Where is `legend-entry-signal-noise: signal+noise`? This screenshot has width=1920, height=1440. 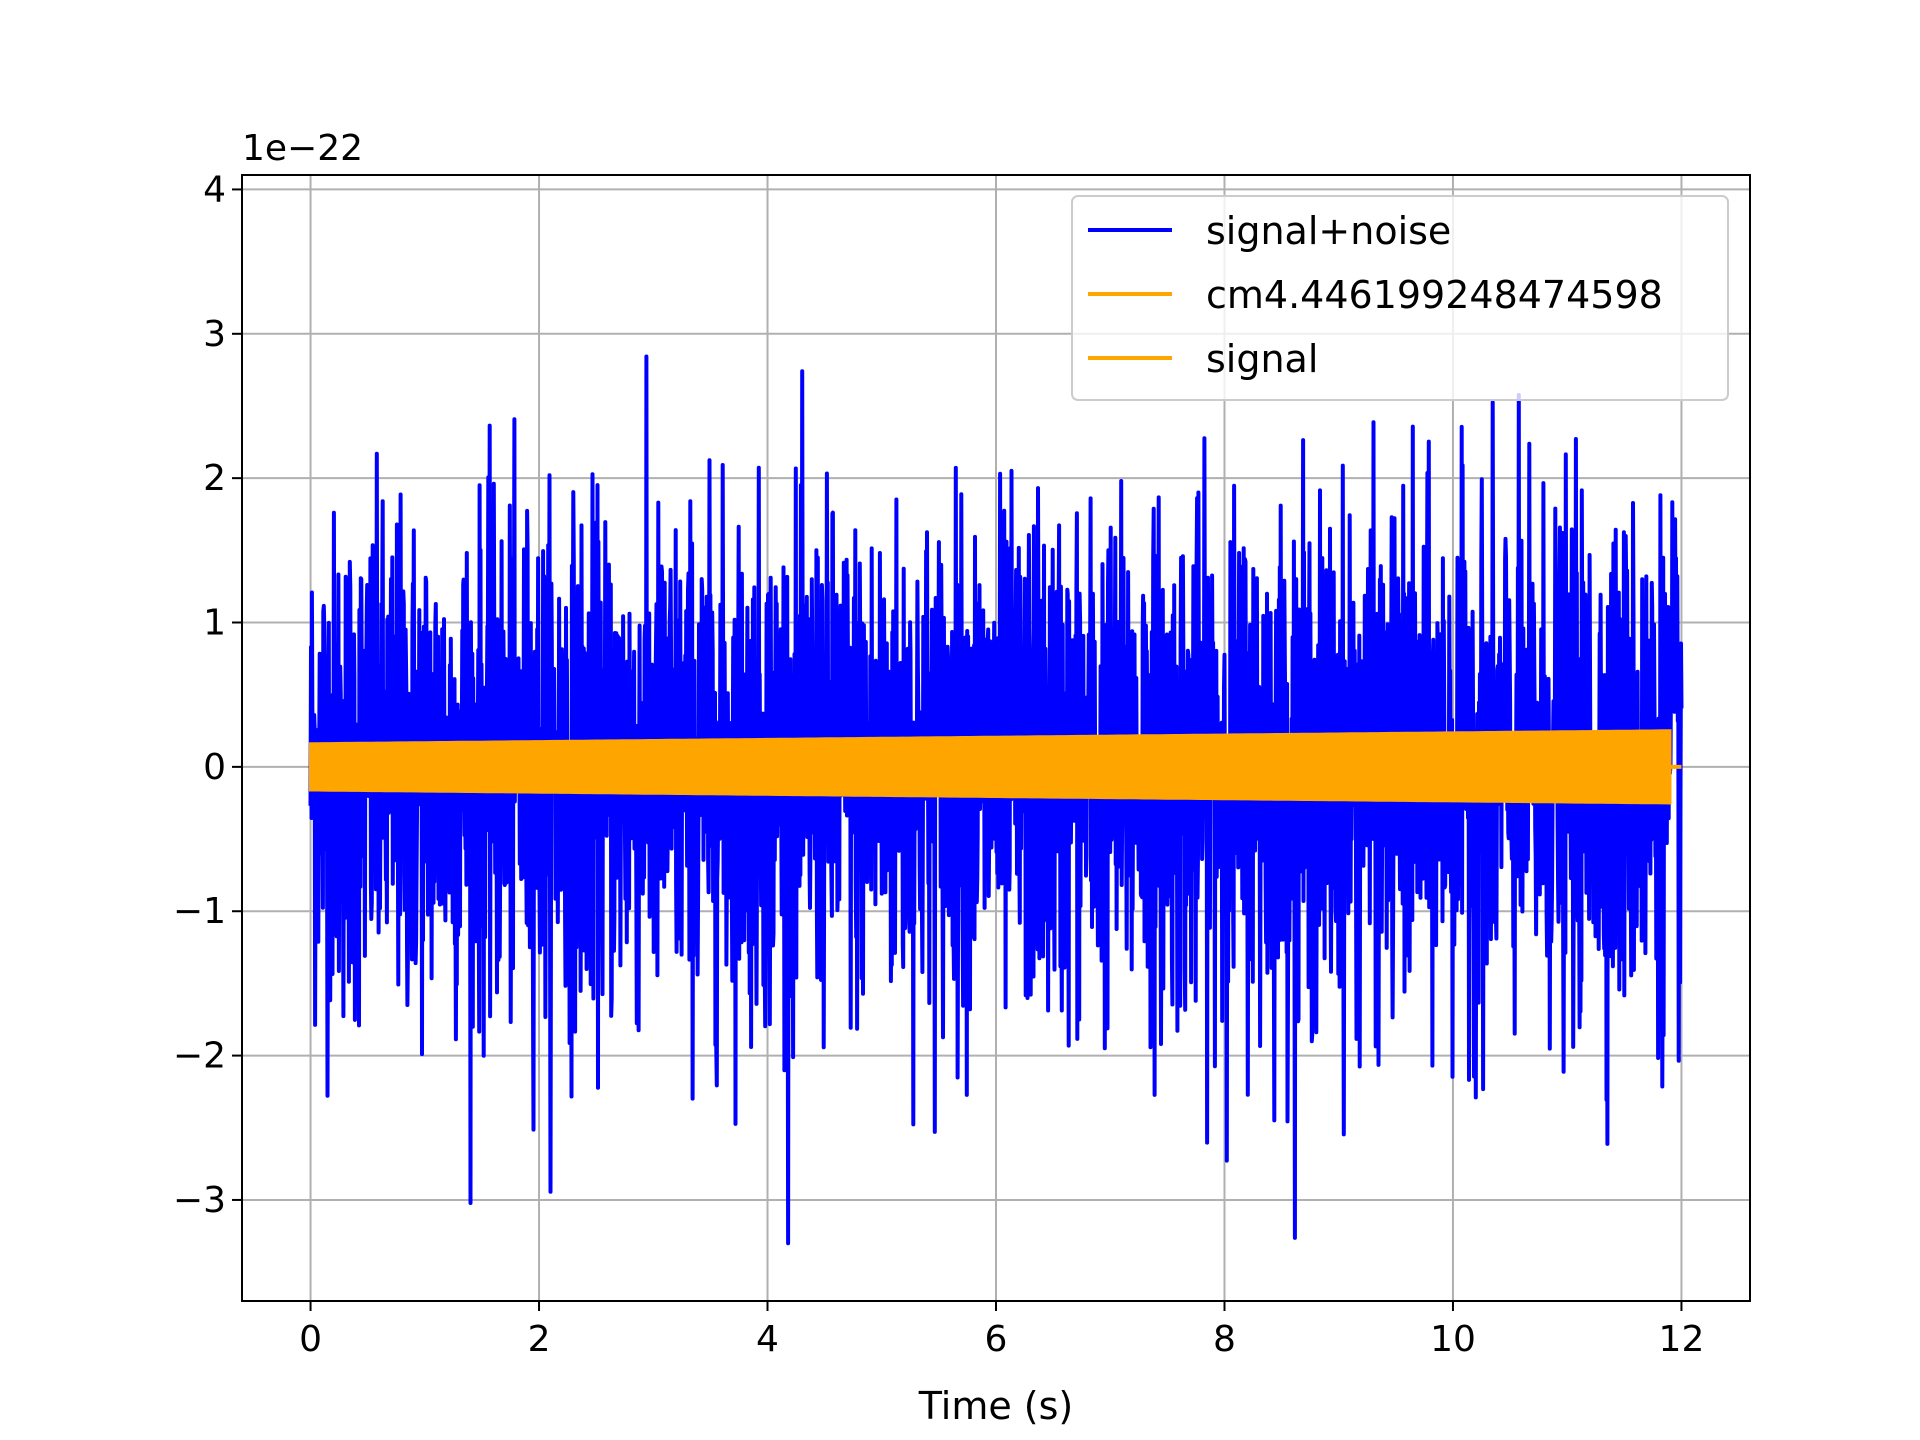
legend-entry-signal-noise: signal+noise is located at coordinates (1328, 231).